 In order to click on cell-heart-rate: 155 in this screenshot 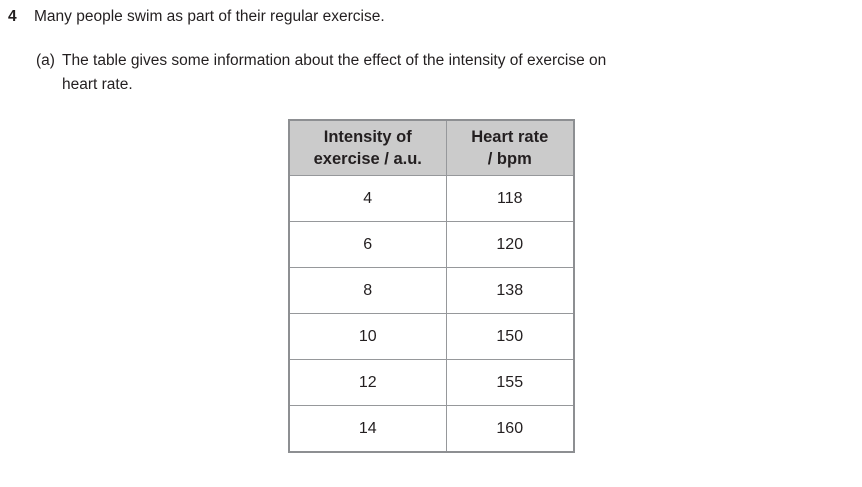, I will do `click(510, 382)`.